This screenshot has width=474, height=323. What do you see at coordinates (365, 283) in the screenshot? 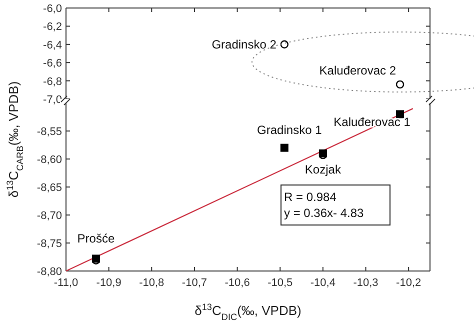
I see `x-tick-label: -10,3` at bounding box center [365, 283].